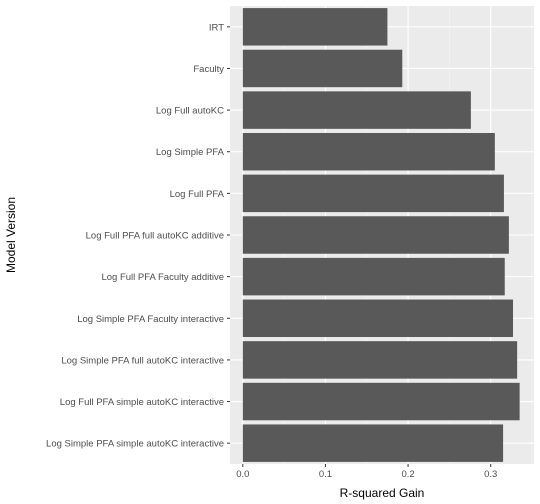  Describe the element at coordinates (190, 152) in the screenshot. I see `y-tick-label: Log Simple PFA` at that location.